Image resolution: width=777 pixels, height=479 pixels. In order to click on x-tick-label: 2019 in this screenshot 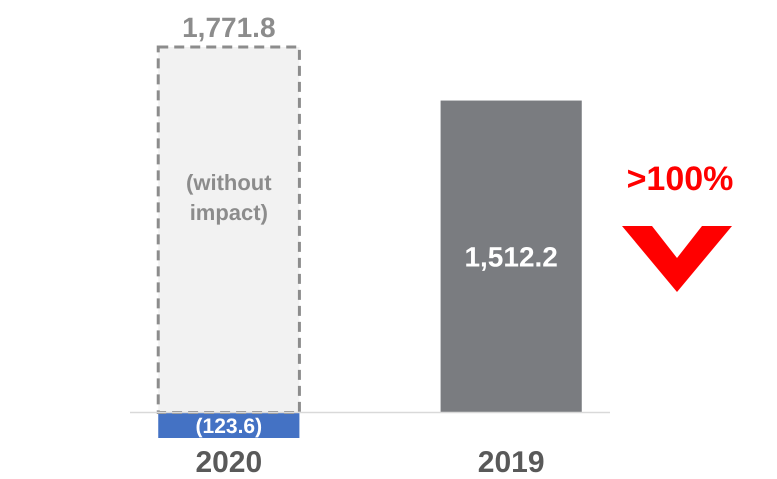, I will do `click(511, 462)`.